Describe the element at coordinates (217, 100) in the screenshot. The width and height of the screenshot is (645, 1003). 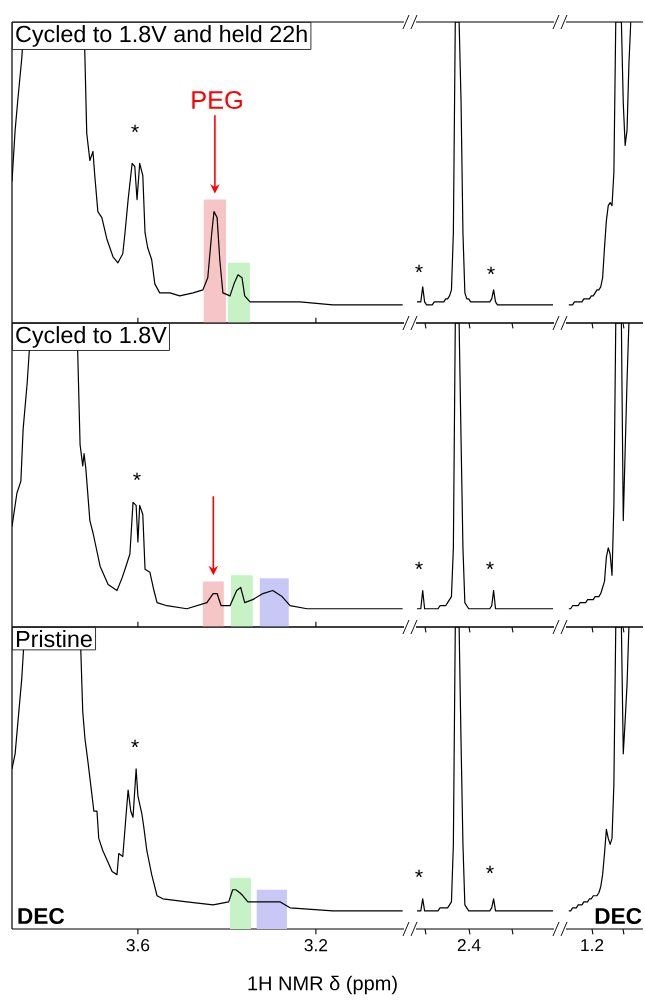
I see `annotation: PEG` at that location.